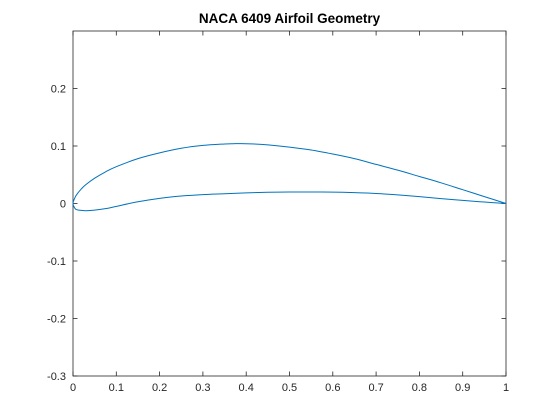 This screenshot has width=560, height=420. I want to click on y-tick-label: -0.3, so click(56, 377).